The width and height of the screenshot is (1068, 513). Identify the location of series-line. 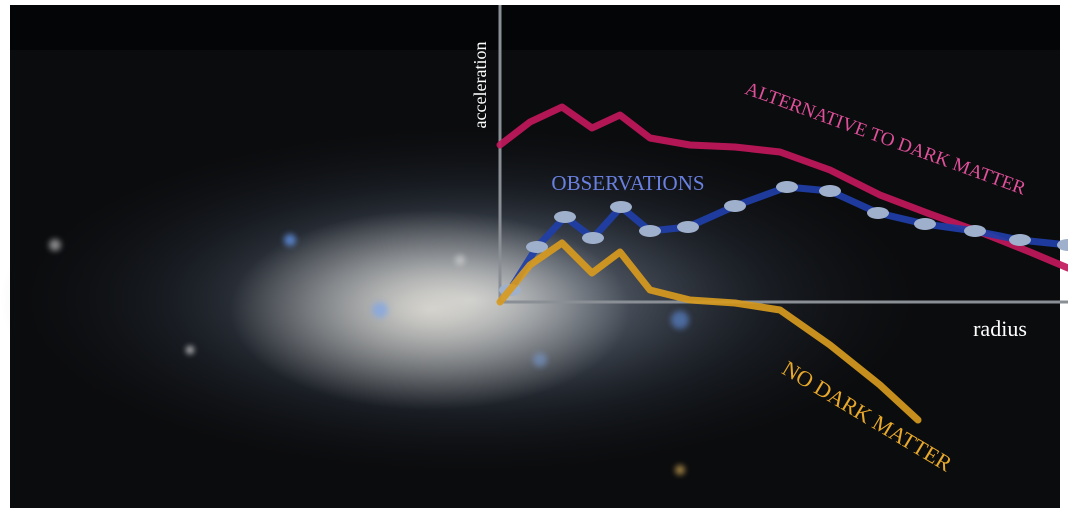
(709, 331).